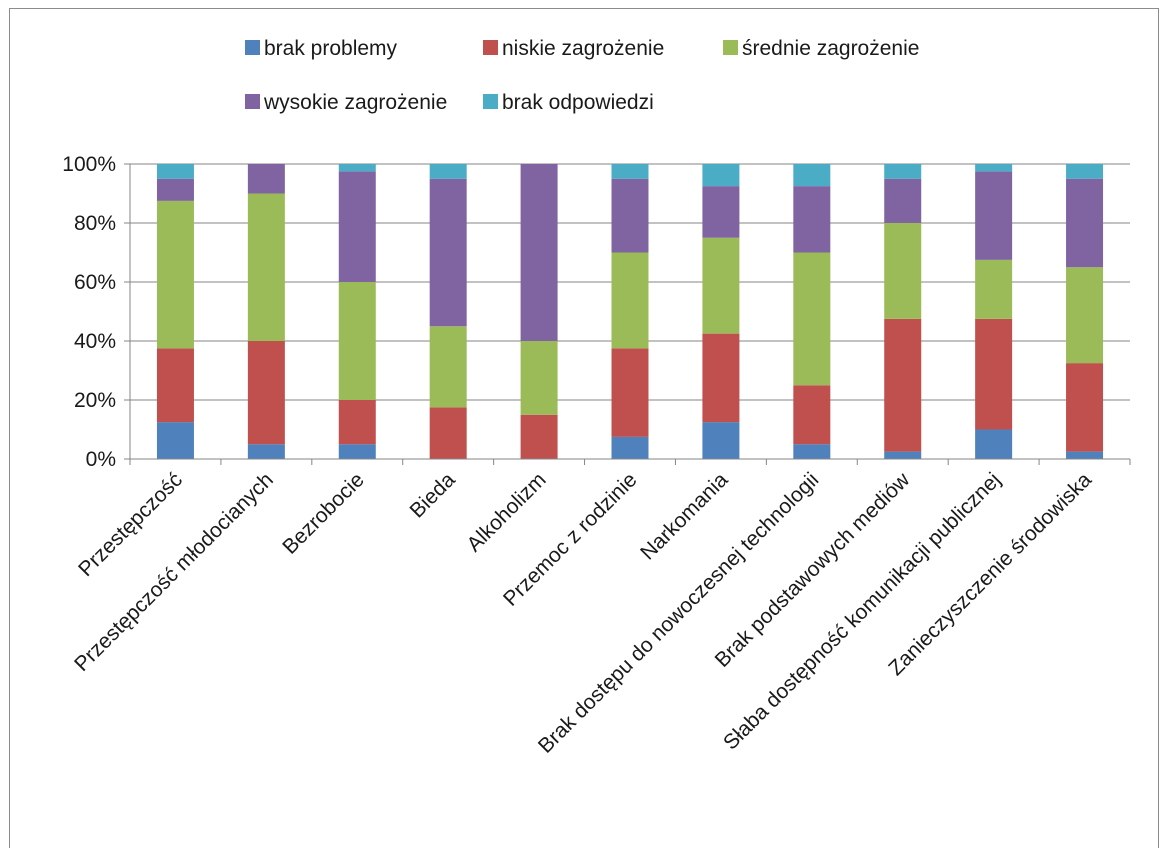 Image resolution: width=1165 pixels, height=848 pixels. I want to click on x-tick-label: Bieda, so click(432, 495).